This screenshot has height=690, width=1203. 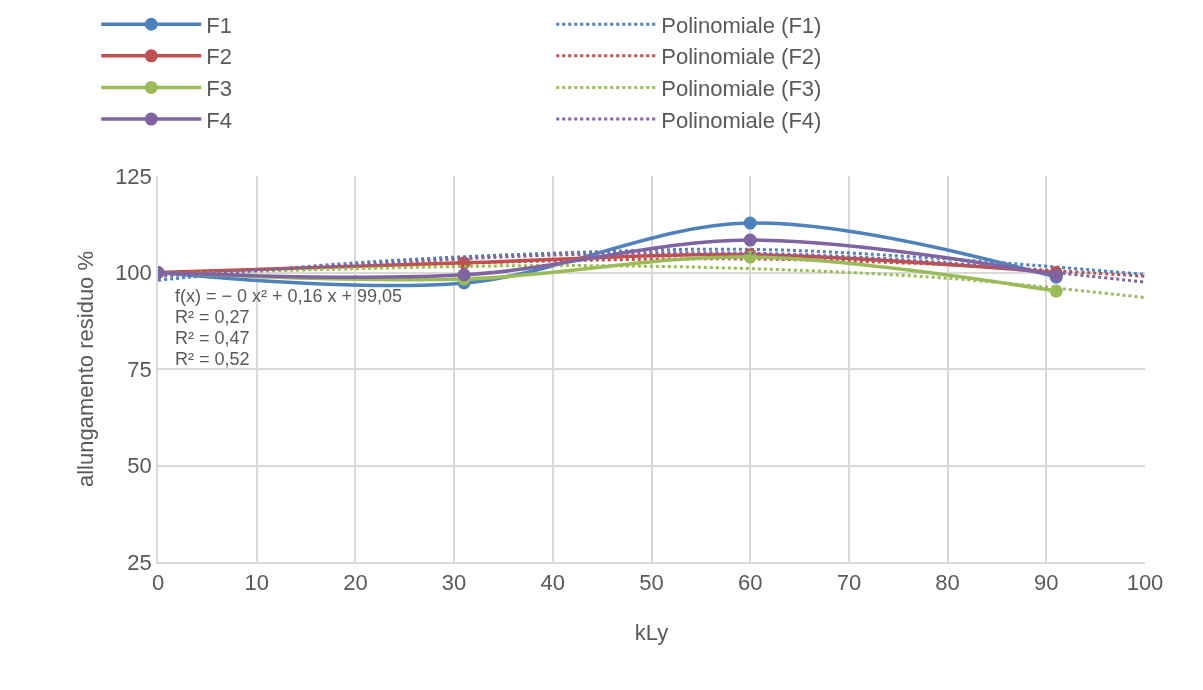 I want to click on y-tick-label: 100, so click(x=133, y=273).